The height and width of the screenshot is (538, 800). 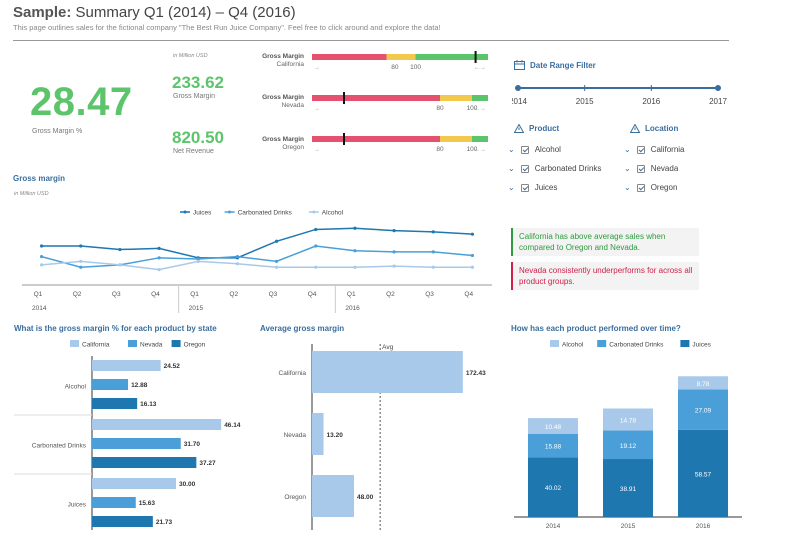 What do you see at coordinates (154, 12) in the screenshot?
I see `page-title: Sample: Summary Q1 (2014) – Q4 (2016)` at bounding box center [154, 12].